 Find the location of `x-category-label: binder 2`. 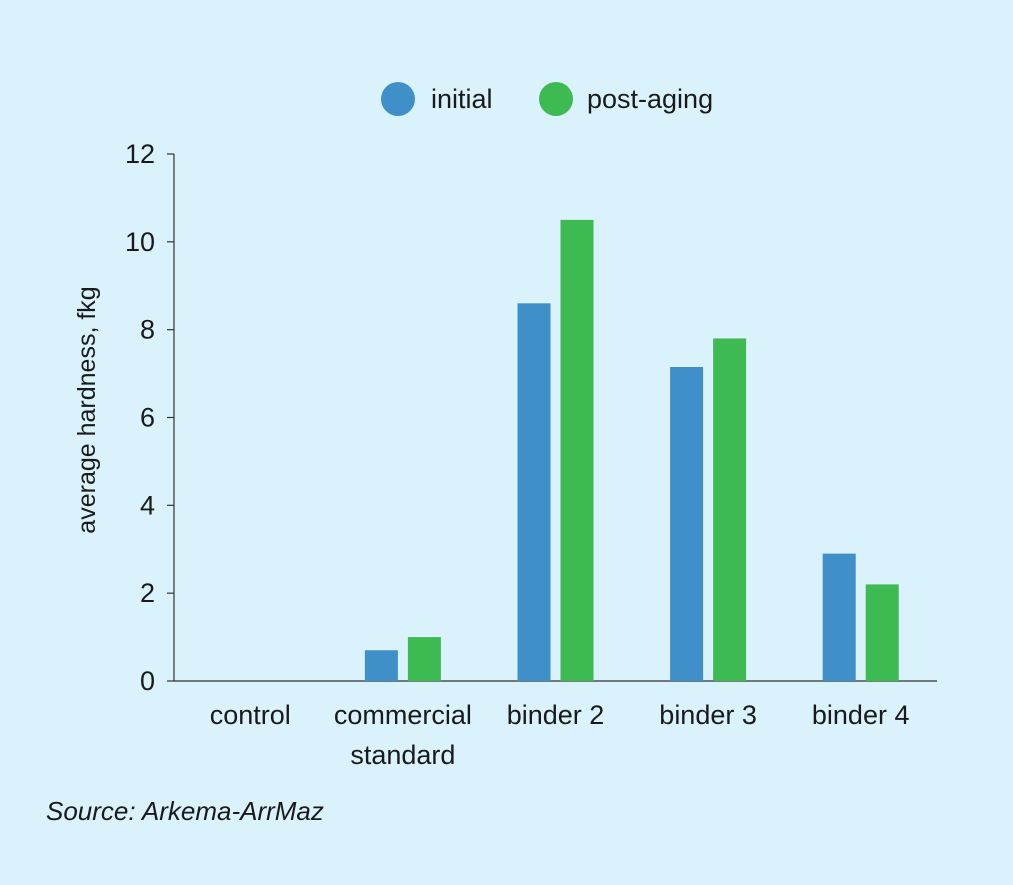

x-category-label: binder 2 is located at coordinates (556, 715).